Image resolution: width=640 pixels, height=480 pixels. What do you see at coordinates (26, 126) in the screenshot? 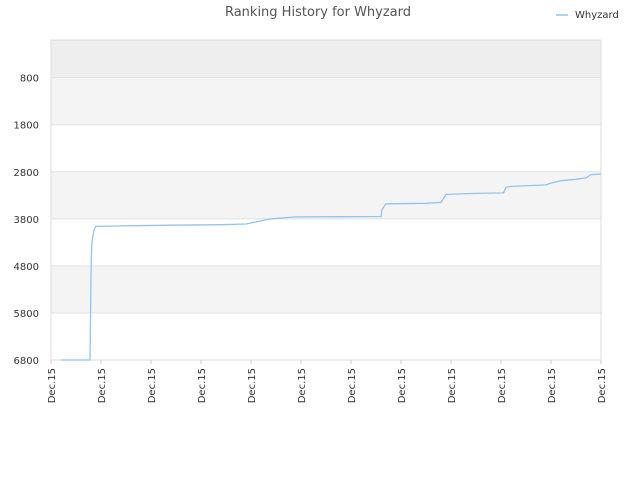
I see `y-tick-label: 1800` at bounding box center [26, 126].